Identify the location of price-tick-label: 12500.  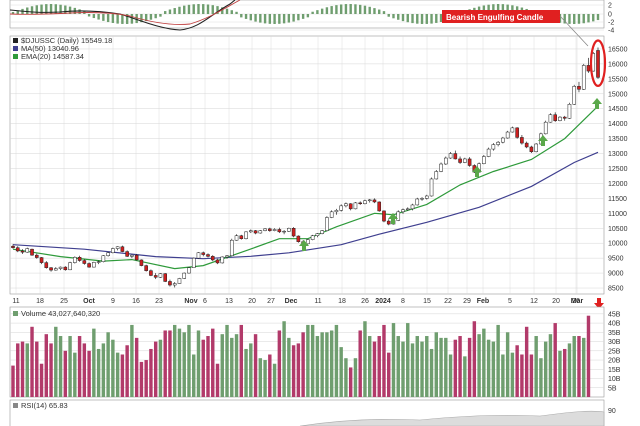
(618, 169).